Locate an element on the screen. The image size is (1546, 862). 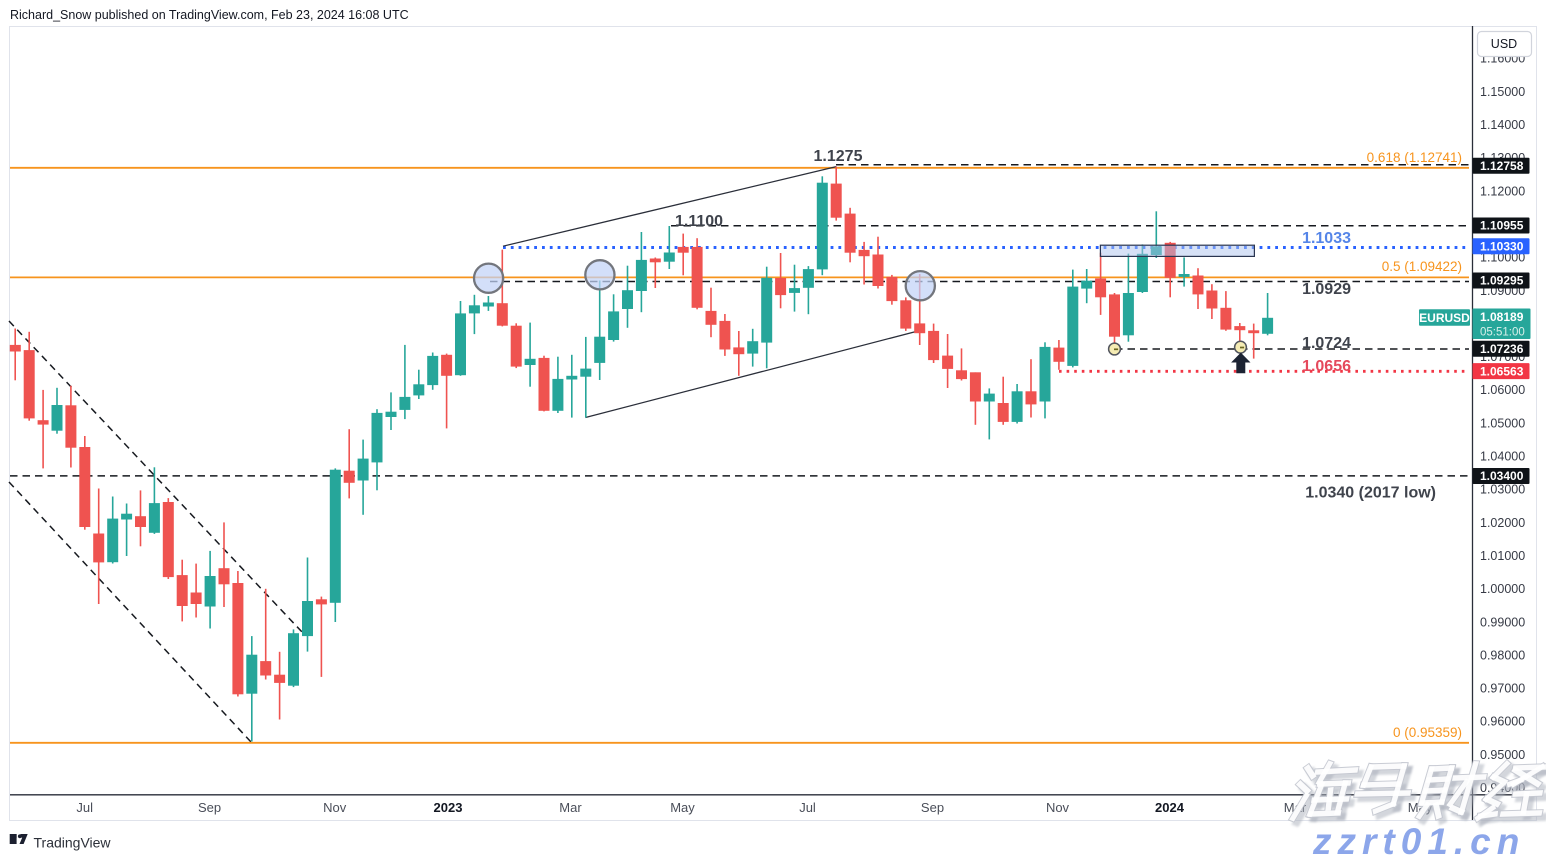
svg-text: 1.05000 is located at coordinates (1502, 423).